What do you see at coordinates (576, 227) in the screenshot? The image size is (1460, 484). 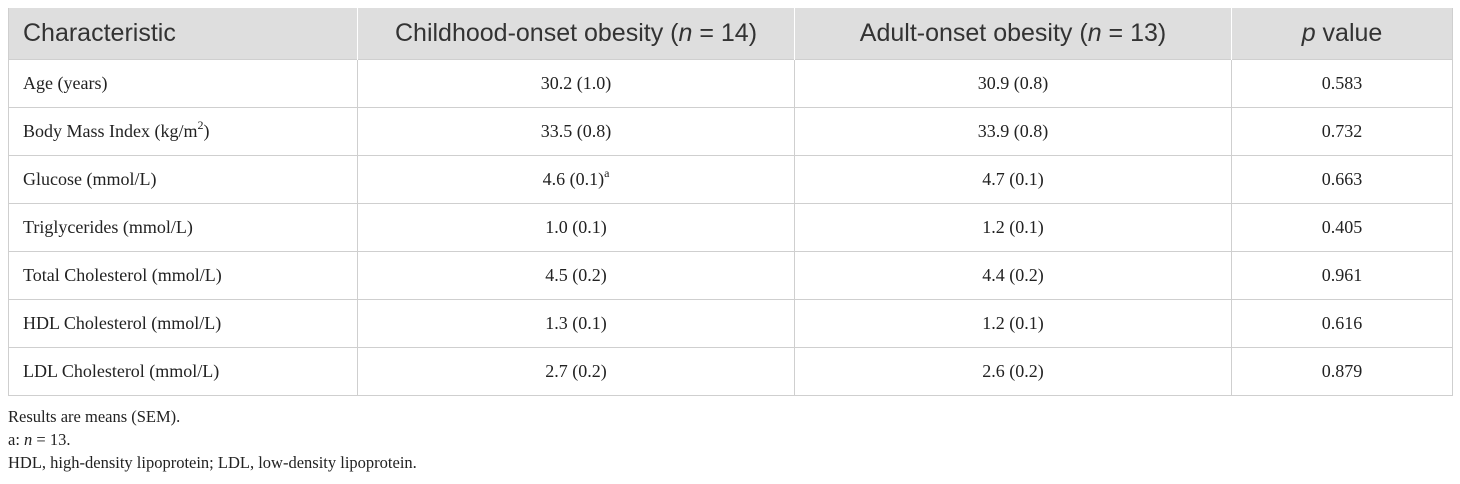 I see `cell-childhood: 1.0 (0.1)` at bounding box center [576, 227].